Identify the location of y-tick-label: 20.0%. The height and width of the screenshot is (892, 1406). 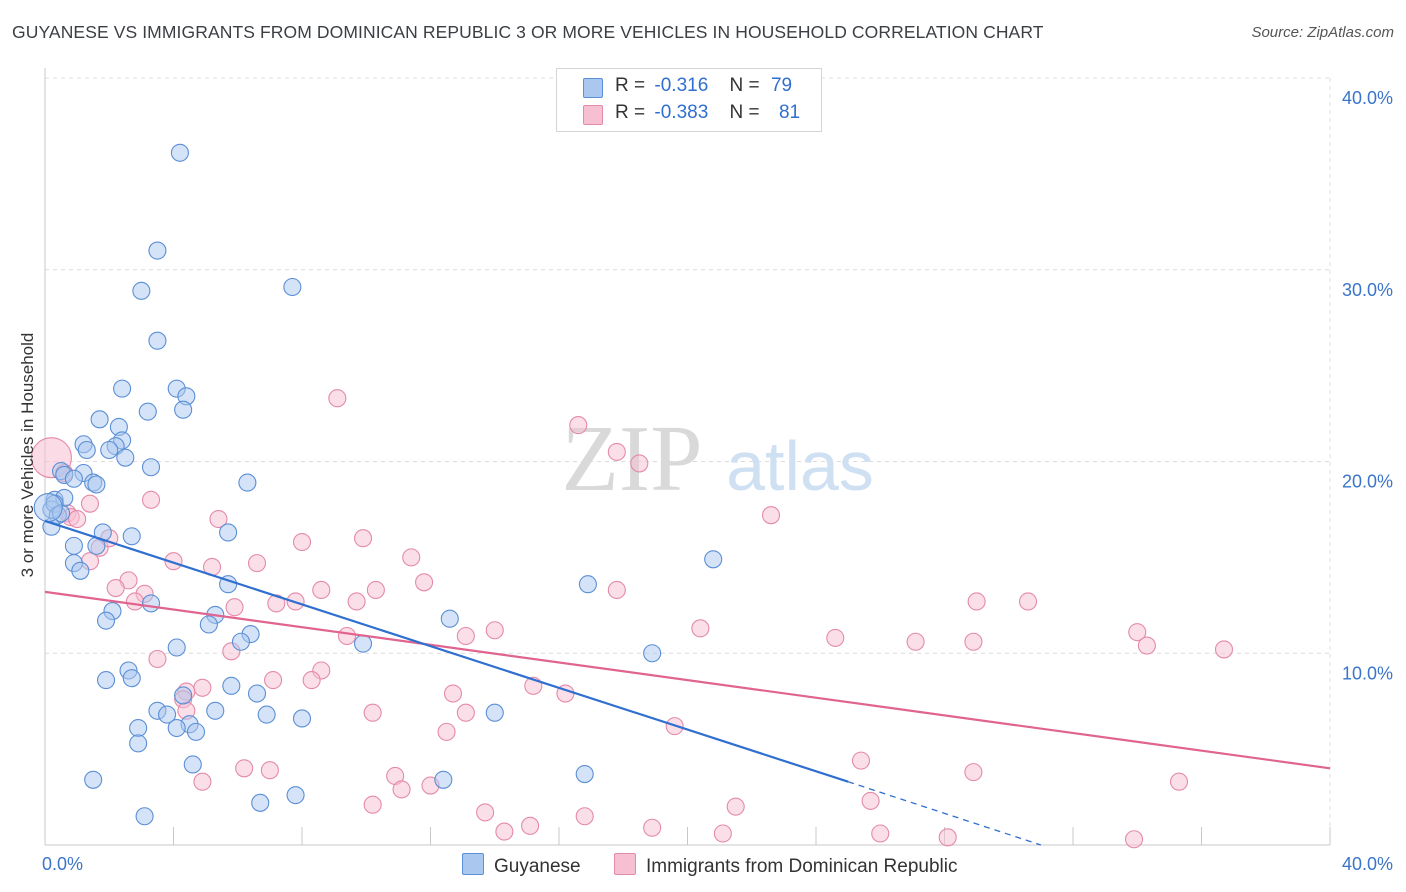
(1367, 482).